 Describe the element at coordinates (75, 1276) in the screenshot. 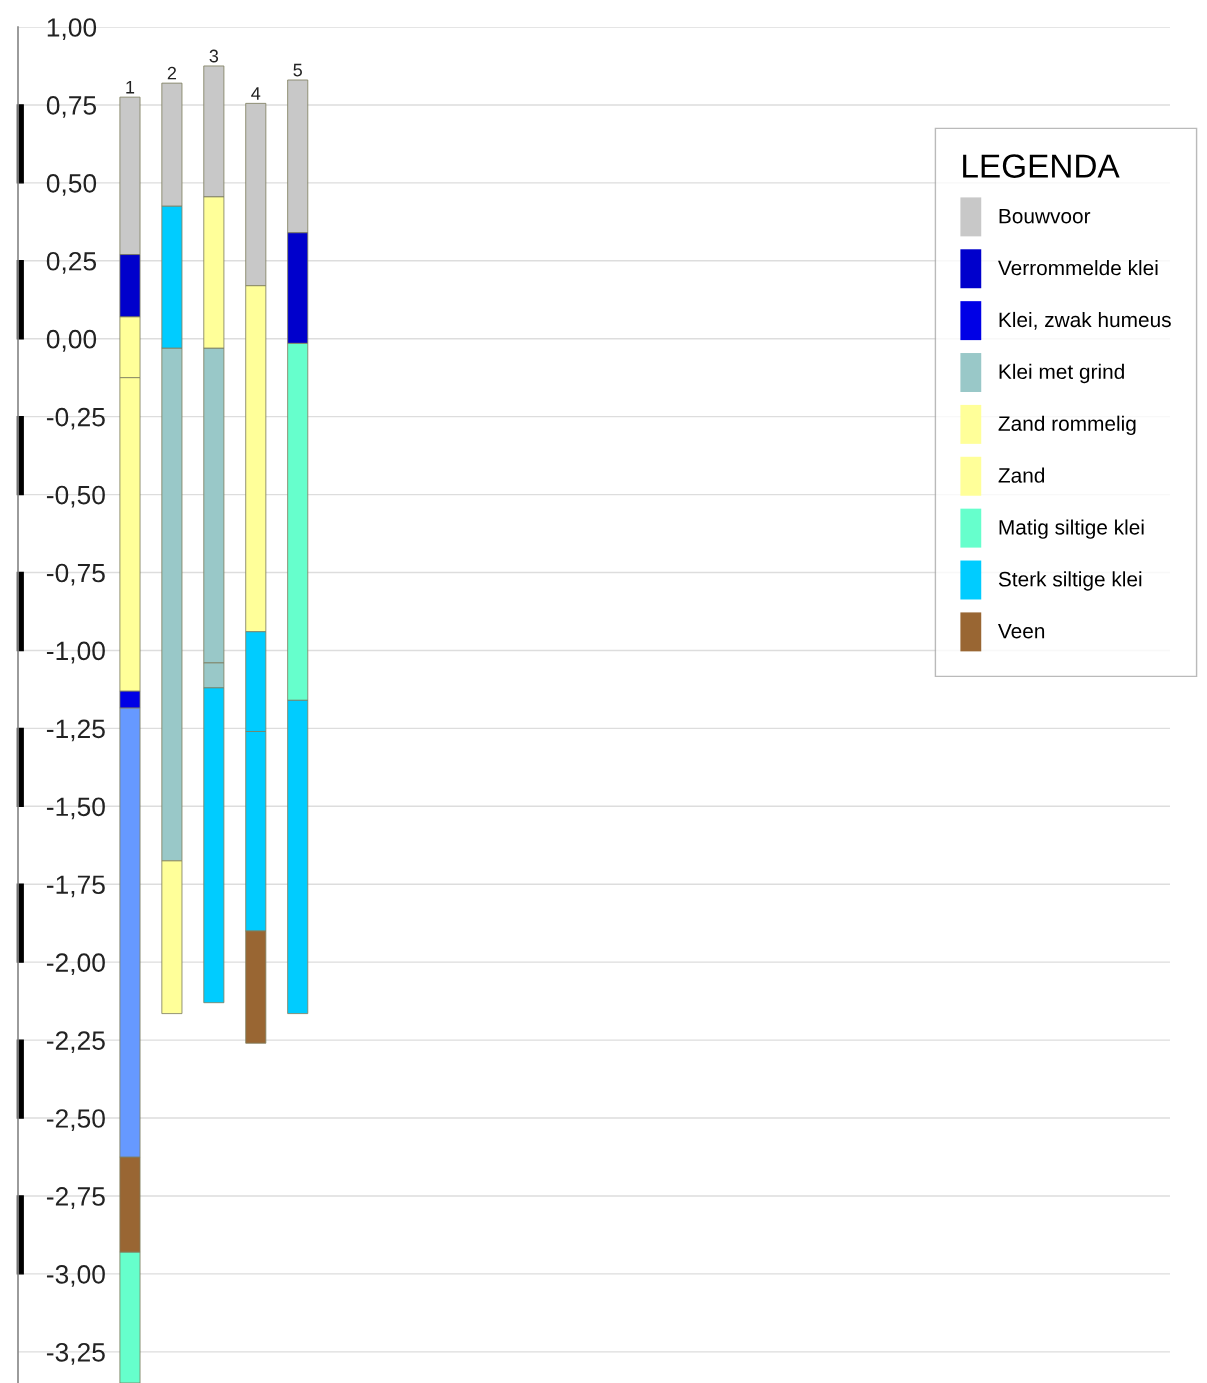

I see `y-tick-label: -3,00` at that location.